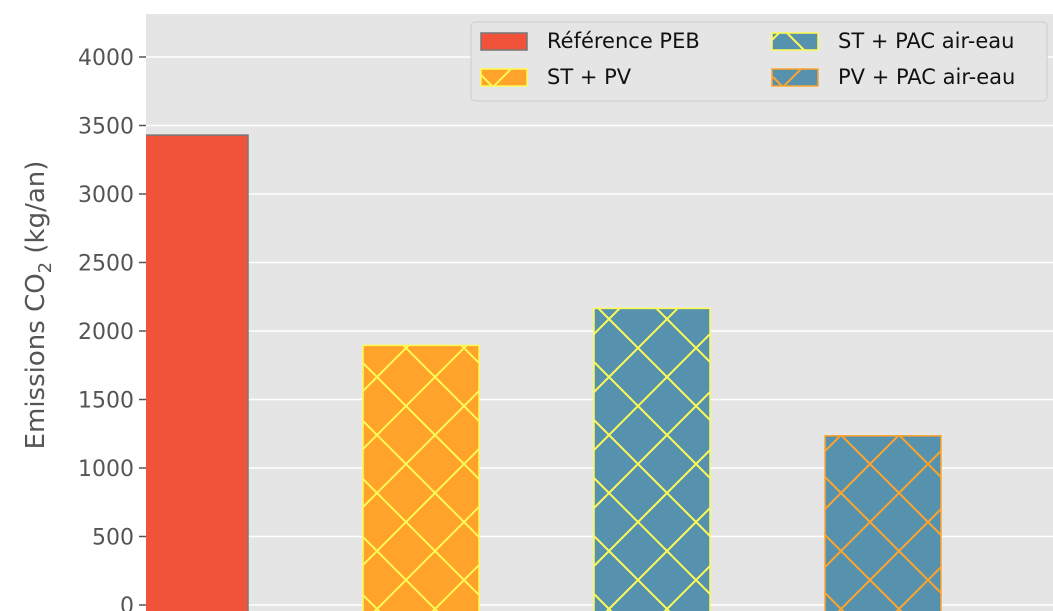 The height and width of the screenshot is (611, 1053). I want to click on legend-box, so click(759, 61).